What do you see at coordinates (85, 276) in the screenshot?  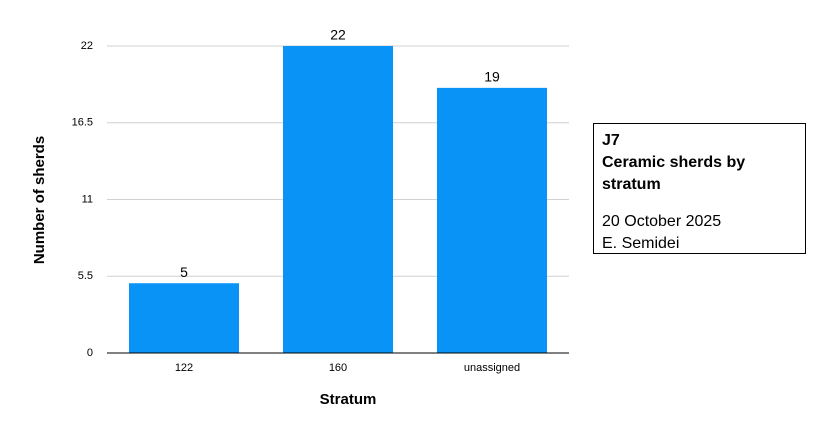 I see `y-tick-label: 5.5` at bounding box center [85, 276].